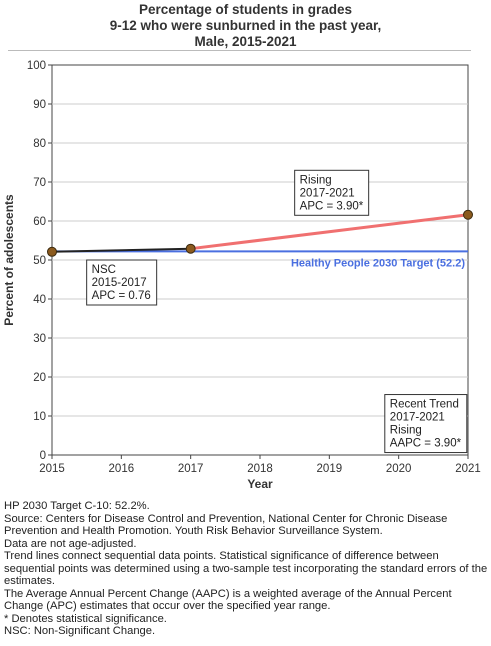 The image size is (491, 646). What do you see at coordinates (39, 339) in the screenshot?
I see `y-tick-label-30: 30` at bounding box center [39, 339].